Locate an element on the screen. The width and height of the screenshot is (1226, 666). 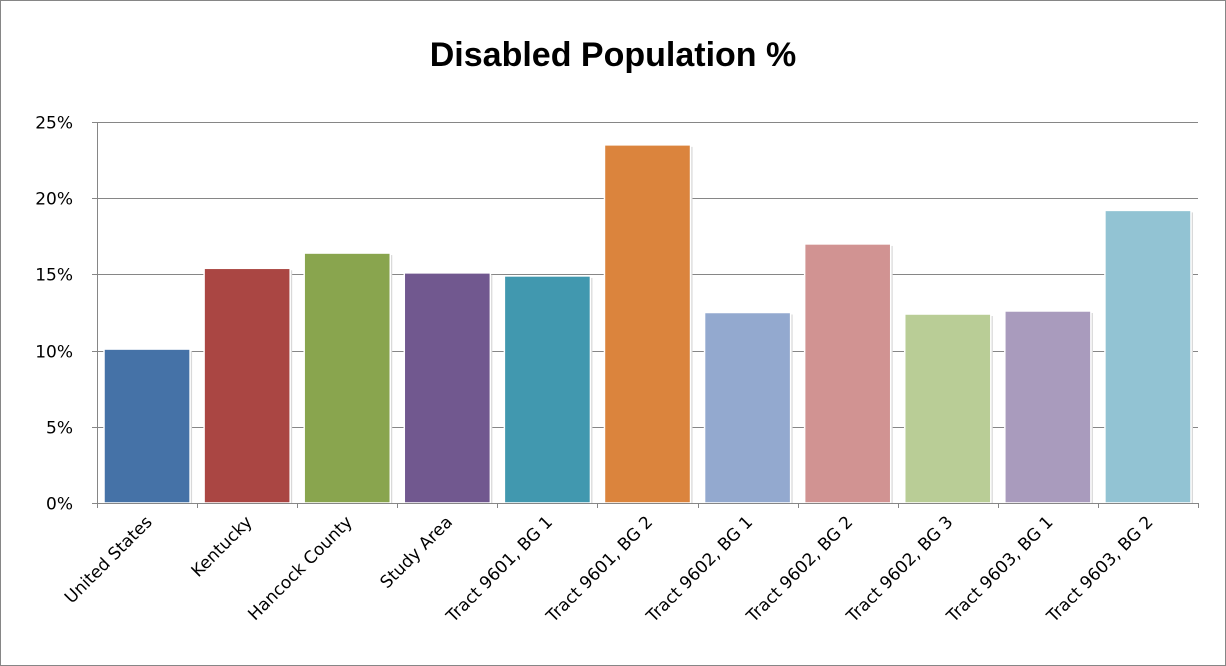
y-tick-label: 0% is located at coordinates (59, 505).